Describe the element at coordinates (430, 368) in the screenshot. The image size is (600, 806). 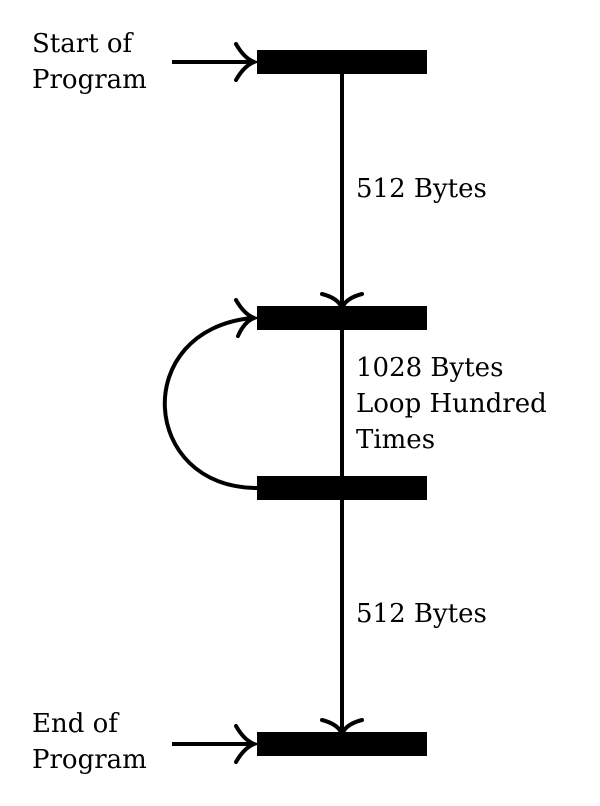
I see `loop-label-line-1: 1028 Bytes` at that location.